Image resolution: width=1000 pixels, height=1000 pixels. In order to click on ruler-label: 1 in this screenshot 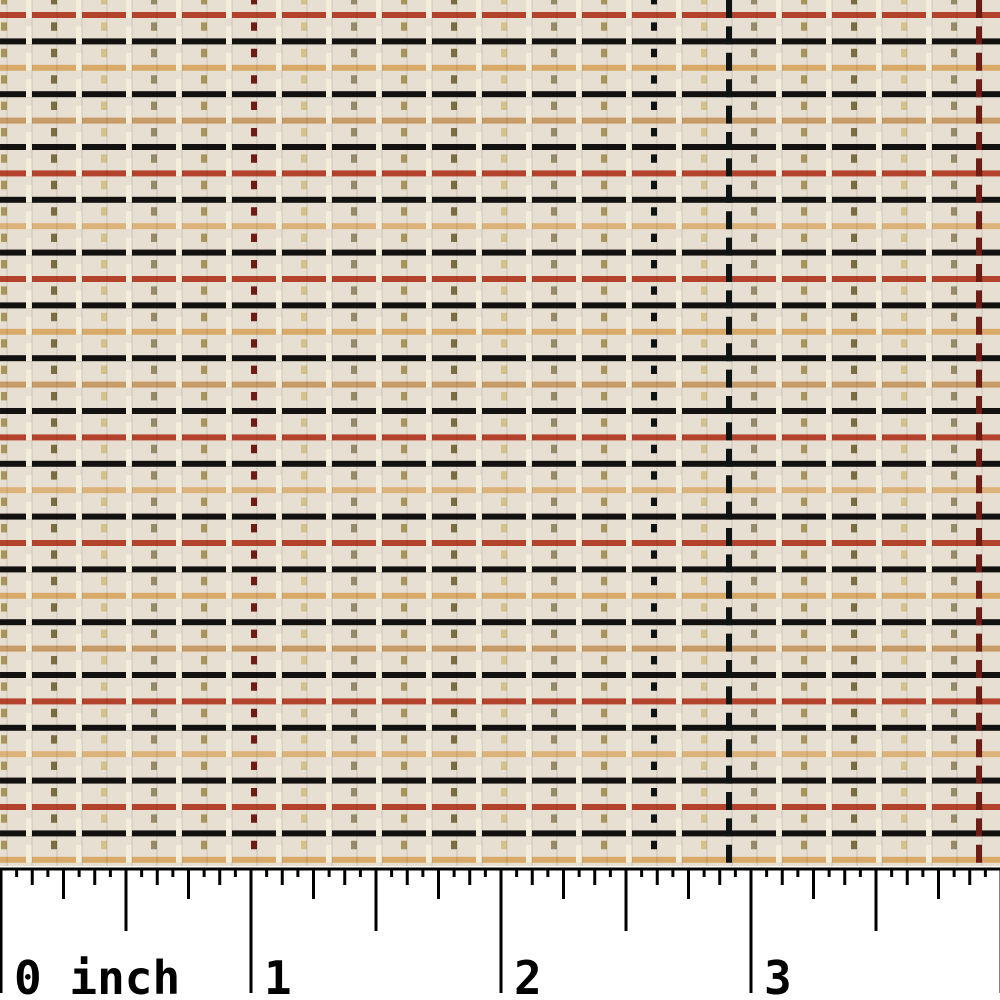, I will do `click(278, 975)`.